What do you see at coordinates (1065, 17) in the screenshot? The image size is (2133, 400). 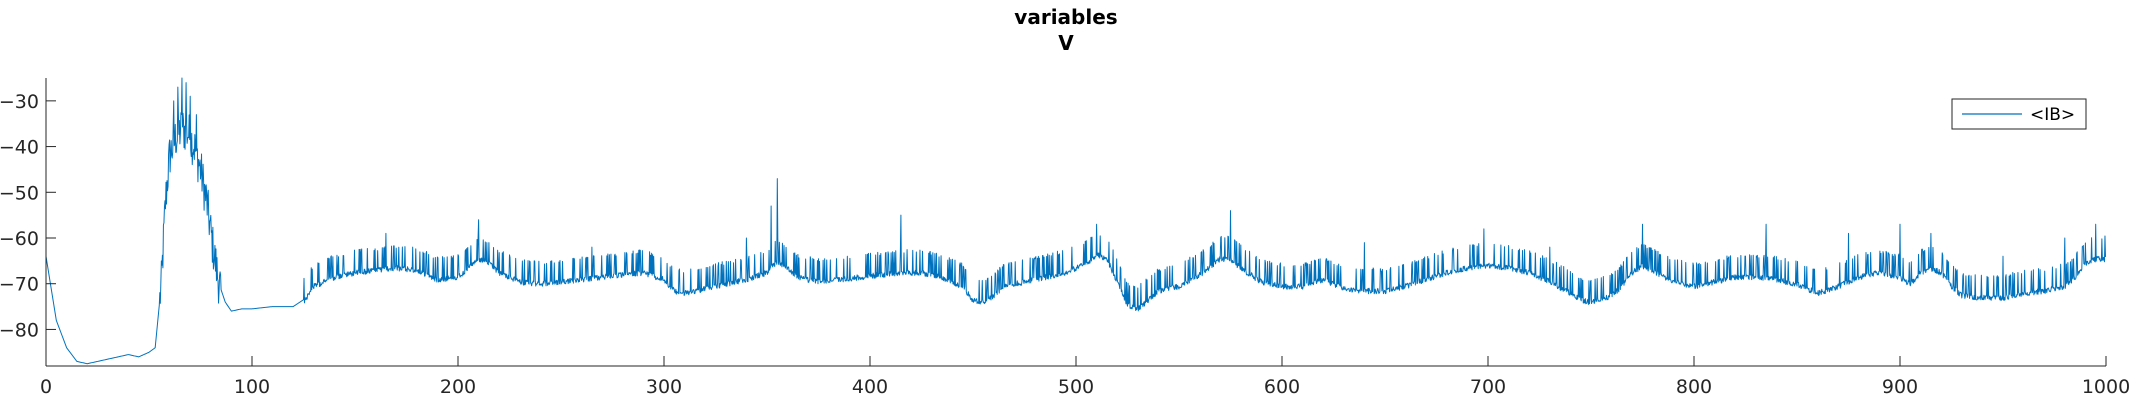 I see `chart-title: variables` at bounding box center [1065, 17].